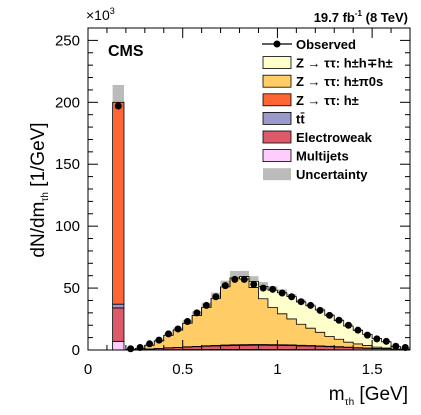  What do you see at coordinates (67, 102) in the screenshot?
I see `y-tick-label: 200` at bounding box center [67, 102].